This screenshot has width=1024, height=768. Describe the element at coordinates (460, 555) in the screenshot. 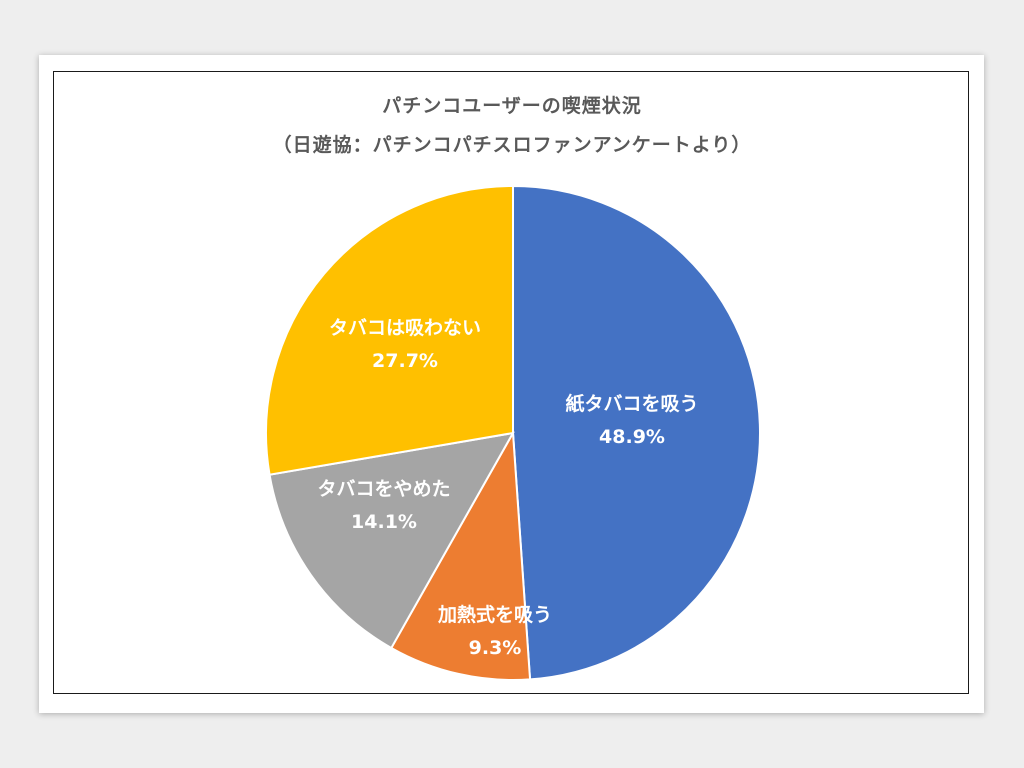

I see `pie-slice-heated-tobacco` at that location.